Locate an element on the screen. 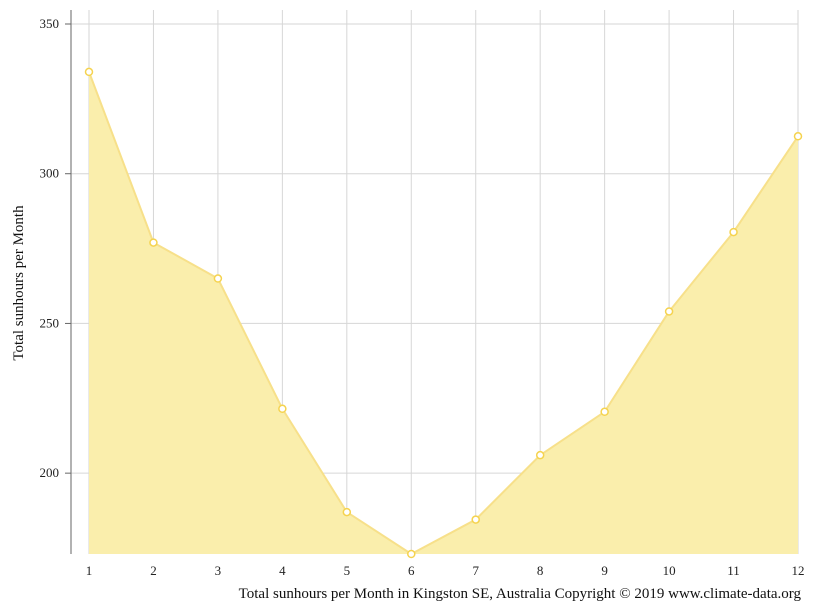 The width and height of the screenshot is (815, 616). x-tick-label-6: 6 is located at coordinates (411, 570).